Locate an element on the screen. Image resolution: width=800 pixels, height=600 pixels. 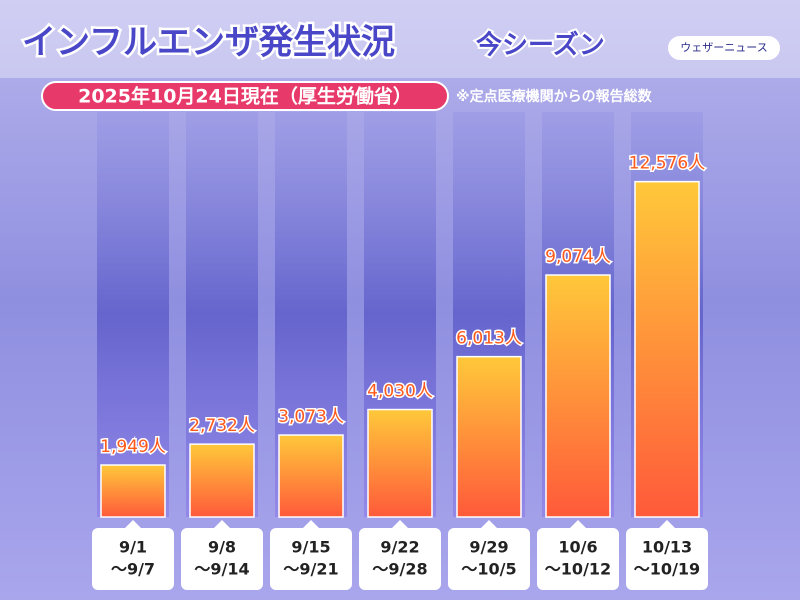
x-tick-label: 10/13 is located at coordinates (667, 547).